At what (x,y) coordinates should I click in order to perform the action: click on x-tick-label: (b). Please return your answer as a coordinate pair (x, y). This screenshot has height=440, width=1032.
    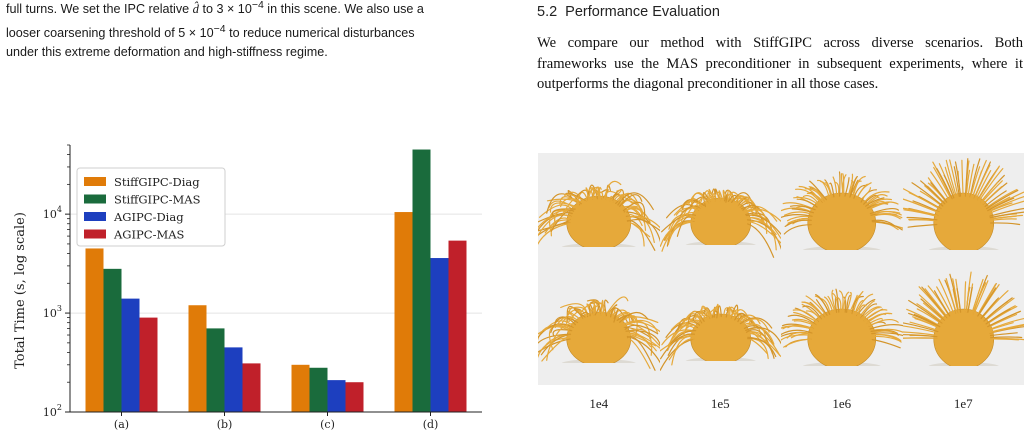
    Looking at the image, I should click on (225, 424).